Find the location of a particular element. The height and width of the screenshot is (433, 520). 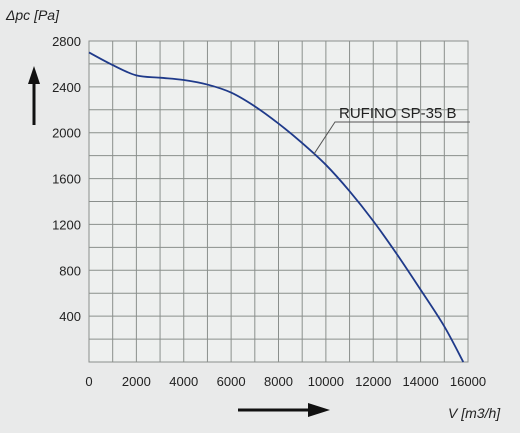

x-axis-title: V [m3/h] is located at coordinates (474, 413).